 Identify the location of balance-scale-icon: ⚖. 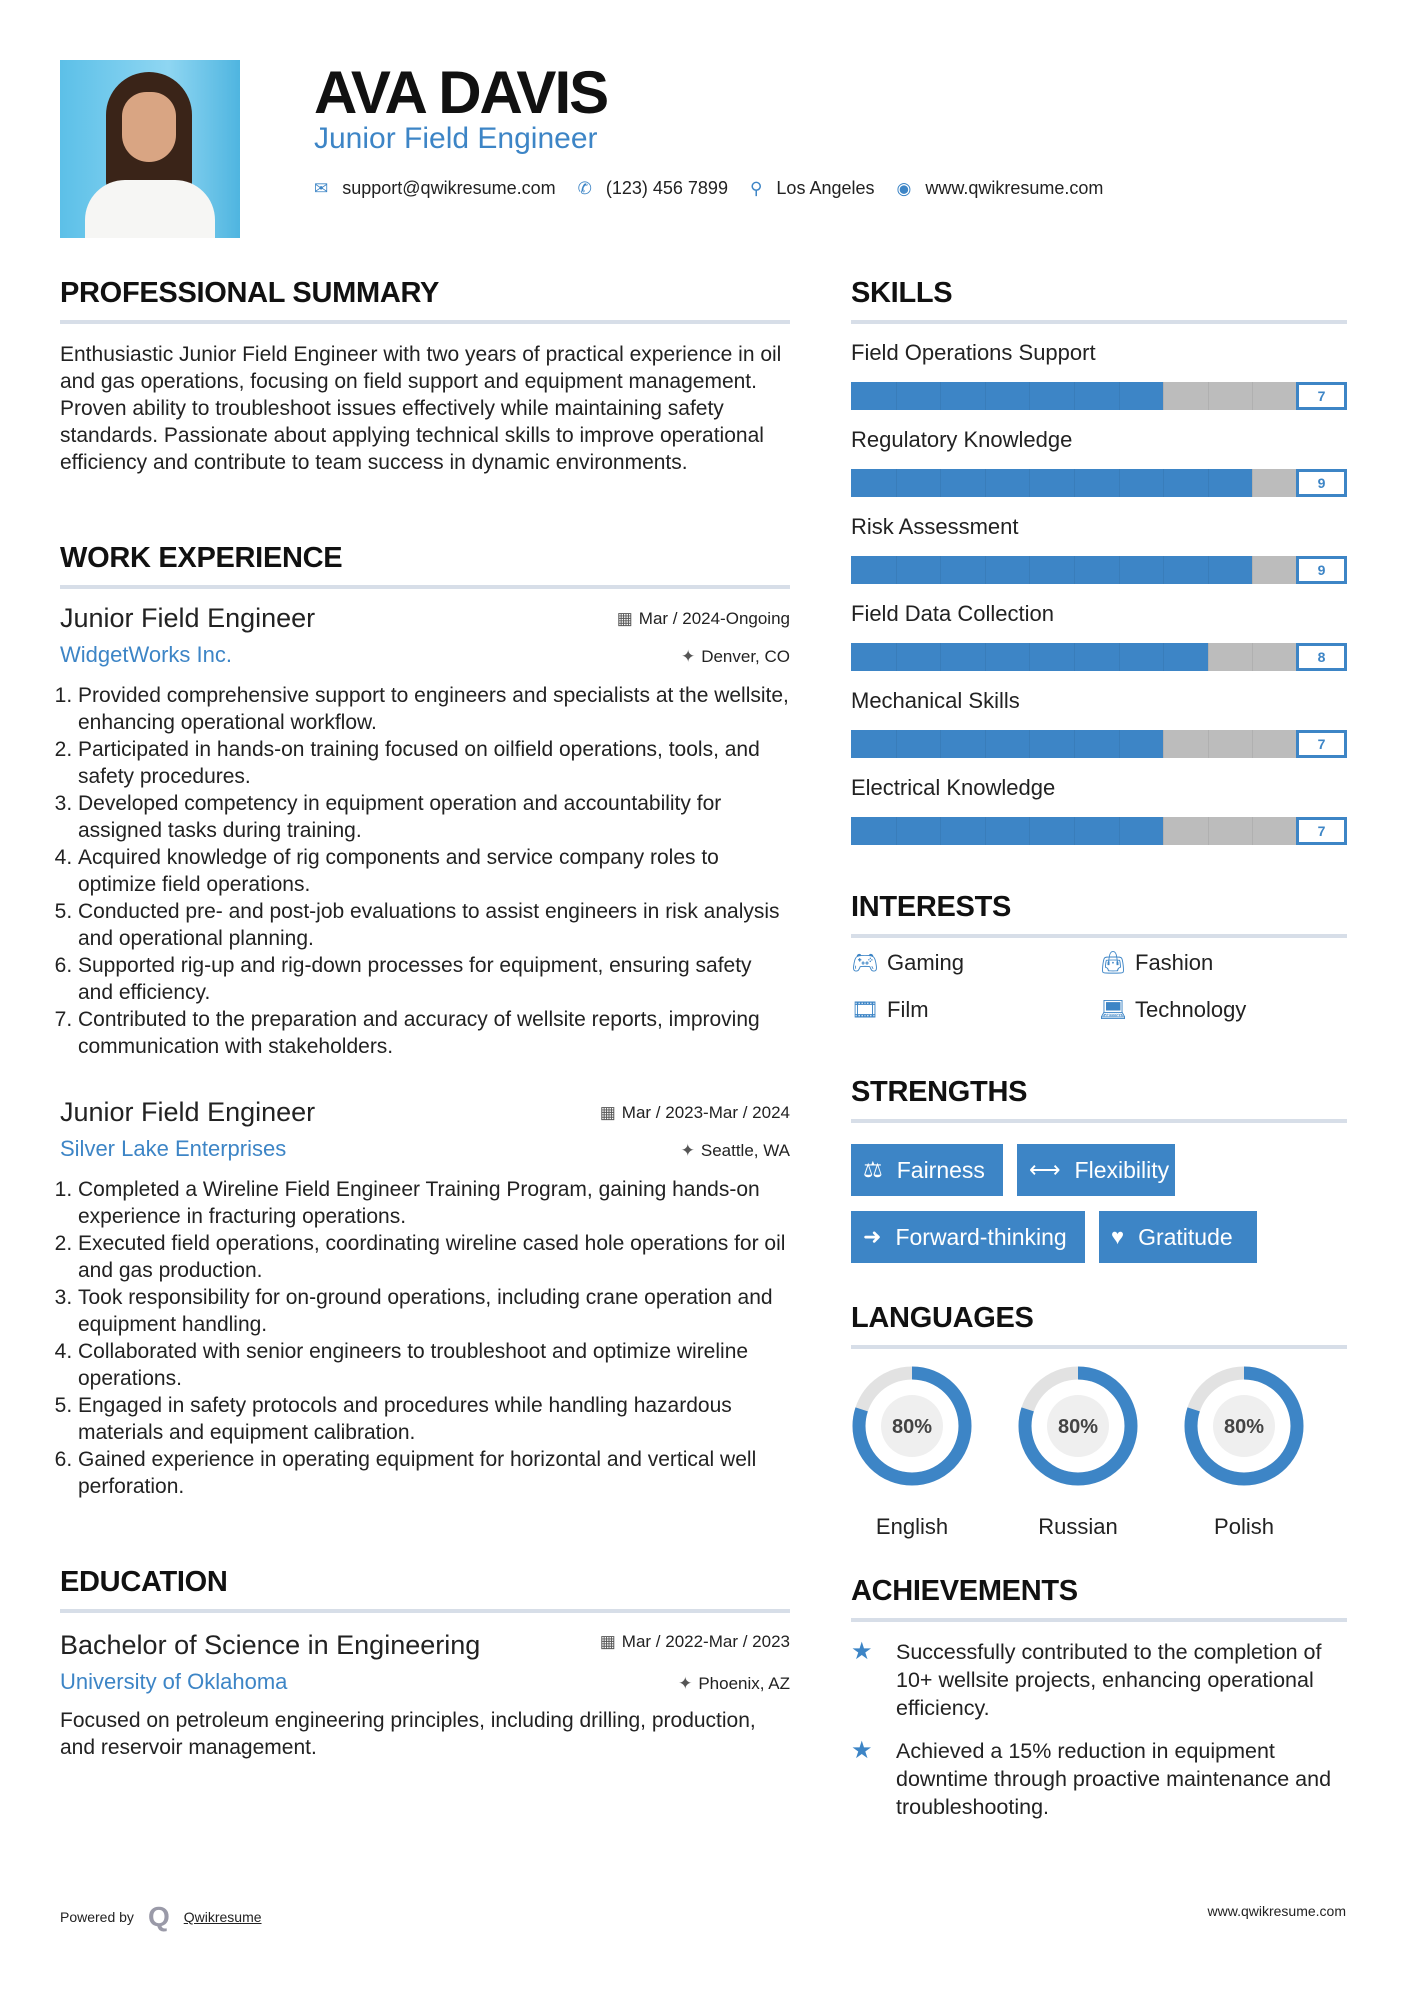
(873, 1169).